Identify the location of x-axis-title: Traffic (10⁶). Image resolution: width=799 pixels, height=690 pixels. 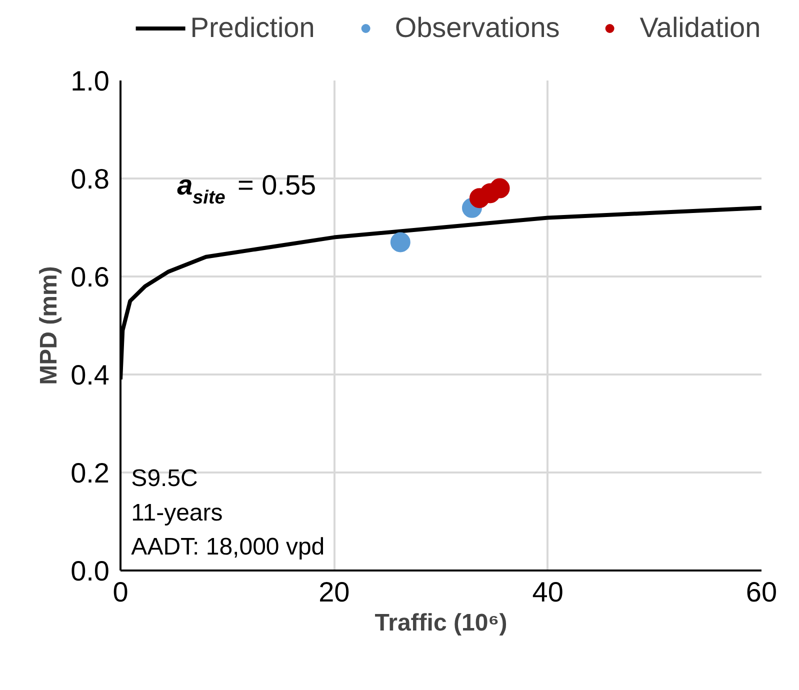
(441, 623).